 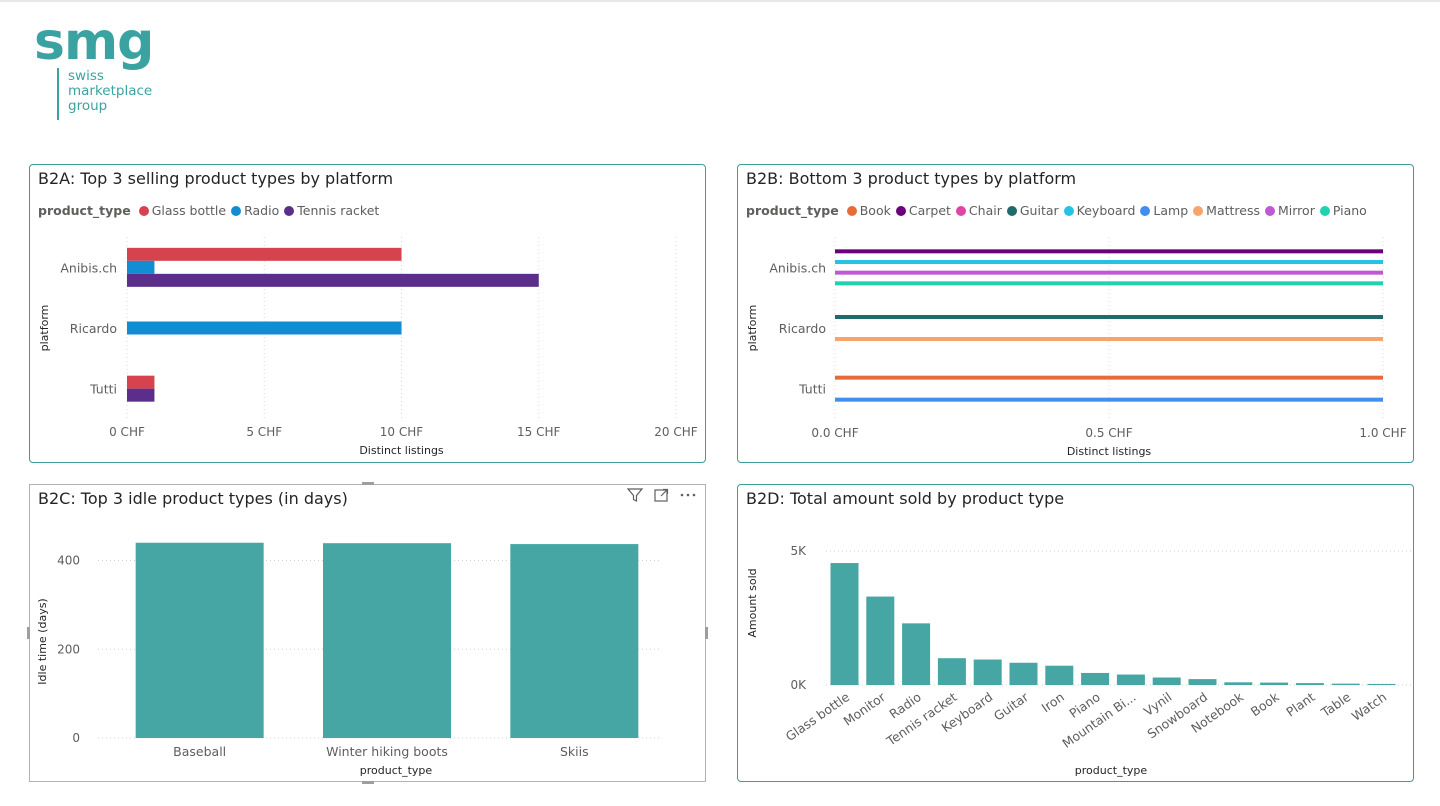 I want to click on x-tick-label: 15 CHF, so click(x=538, y=432).